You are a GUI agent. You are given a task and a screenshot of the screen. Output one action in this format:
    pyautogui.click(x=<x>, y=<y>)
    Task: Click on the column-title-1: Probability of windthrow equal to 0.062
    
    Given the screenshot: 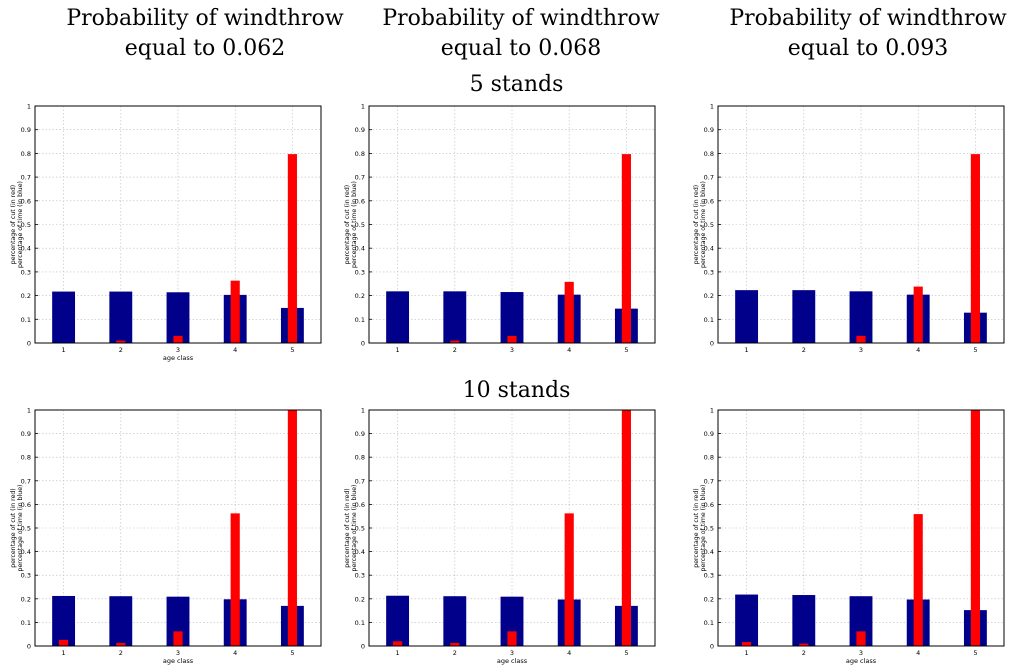 What is the action you would take?
    pyautogui.click(x=205, y=34)
    